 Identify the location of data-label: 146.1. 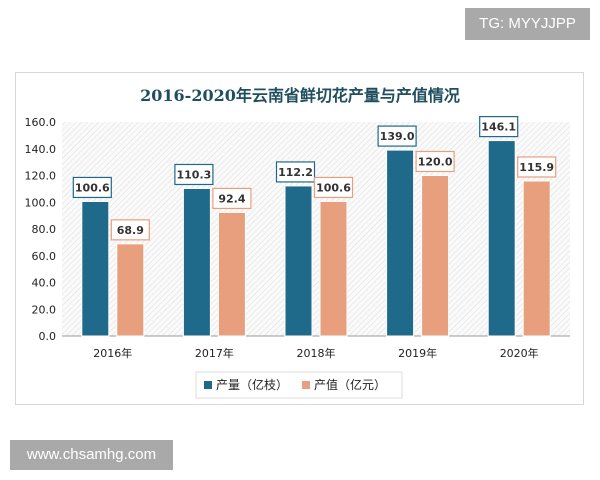
(498, 127).